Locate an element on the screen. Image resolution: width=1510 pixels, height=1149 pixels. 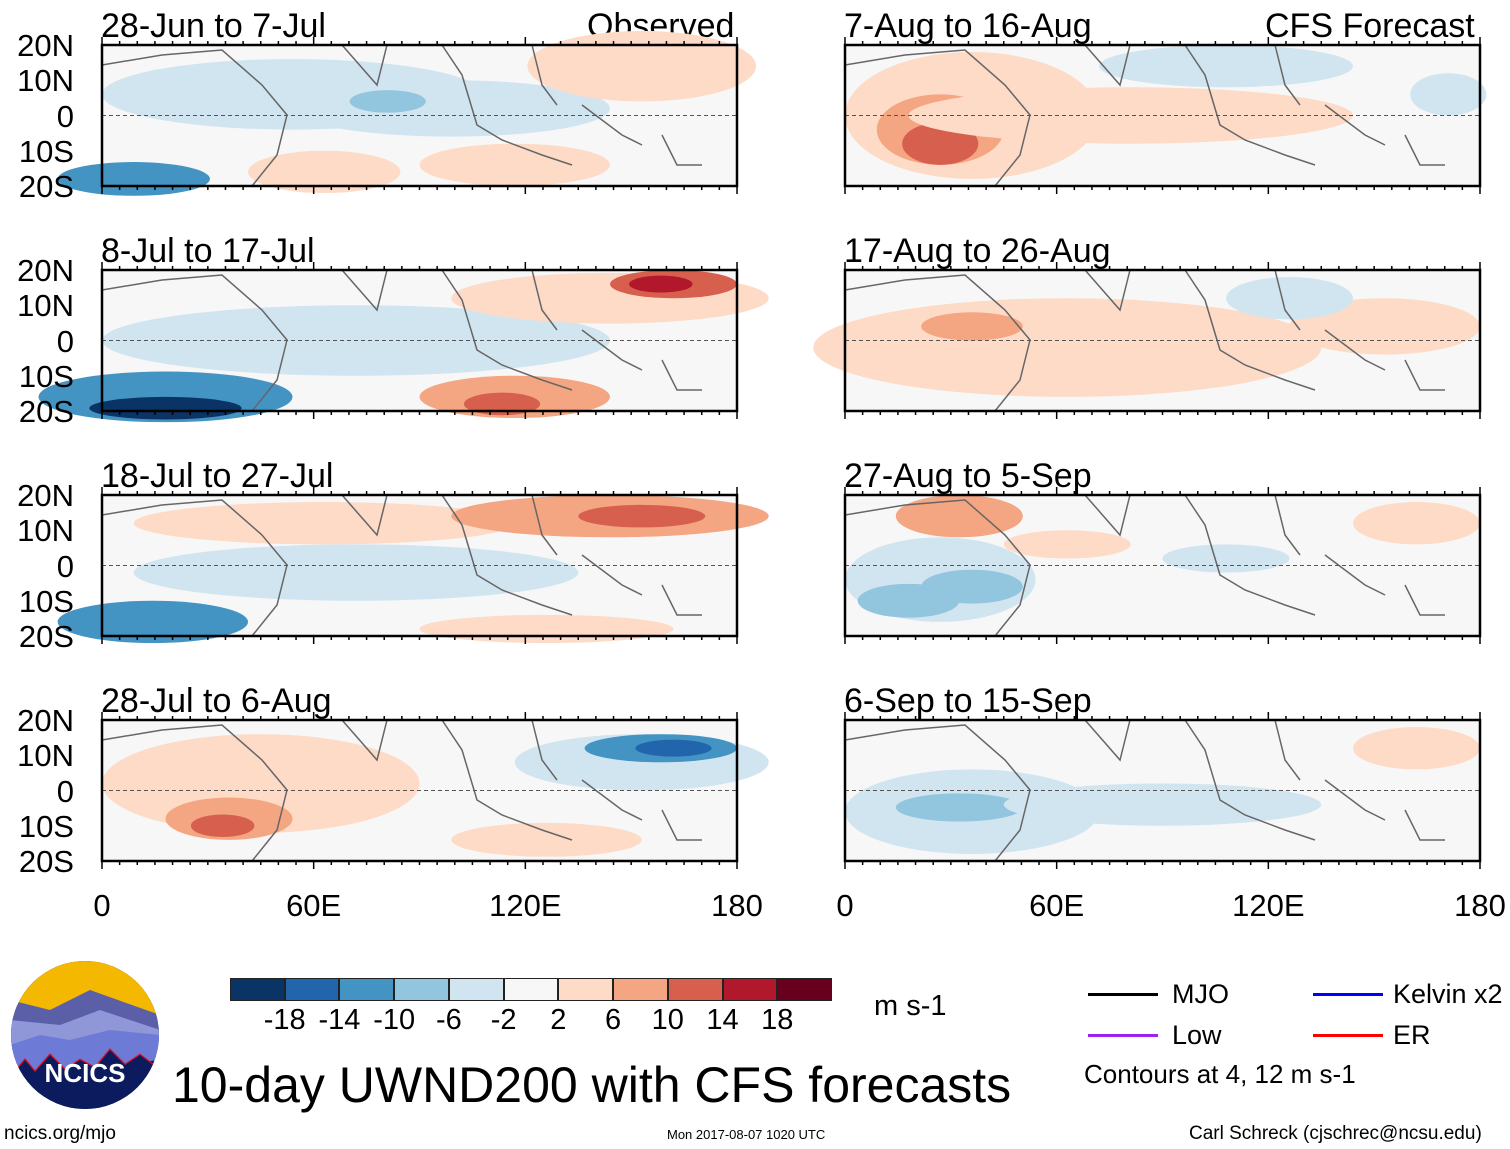
legend-er: ER is located at coordinates (1412, 1035).